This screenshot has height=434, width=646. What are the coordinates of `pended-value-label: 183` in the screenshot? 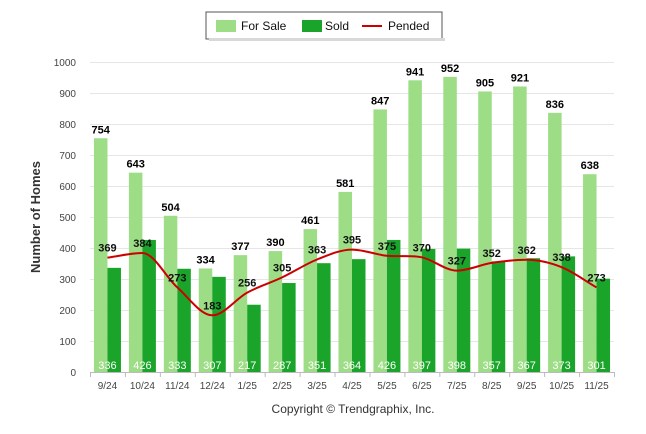 It's located at (212, 306).